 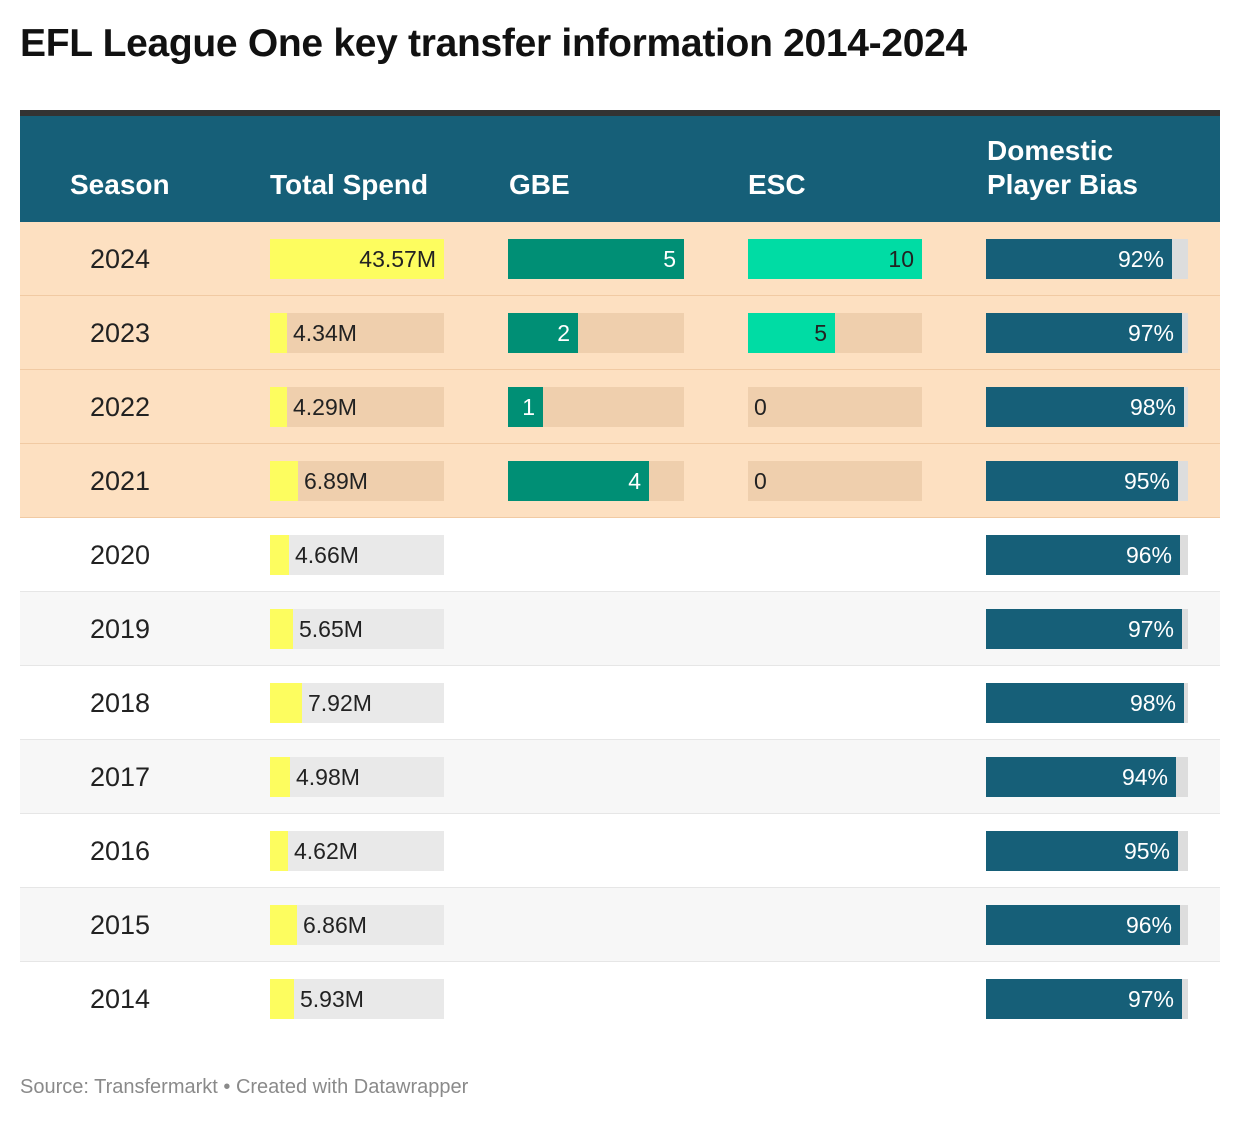 I want to click on table-row: 2022 4.29M 1 0 98%, so click(x=620, y=407).